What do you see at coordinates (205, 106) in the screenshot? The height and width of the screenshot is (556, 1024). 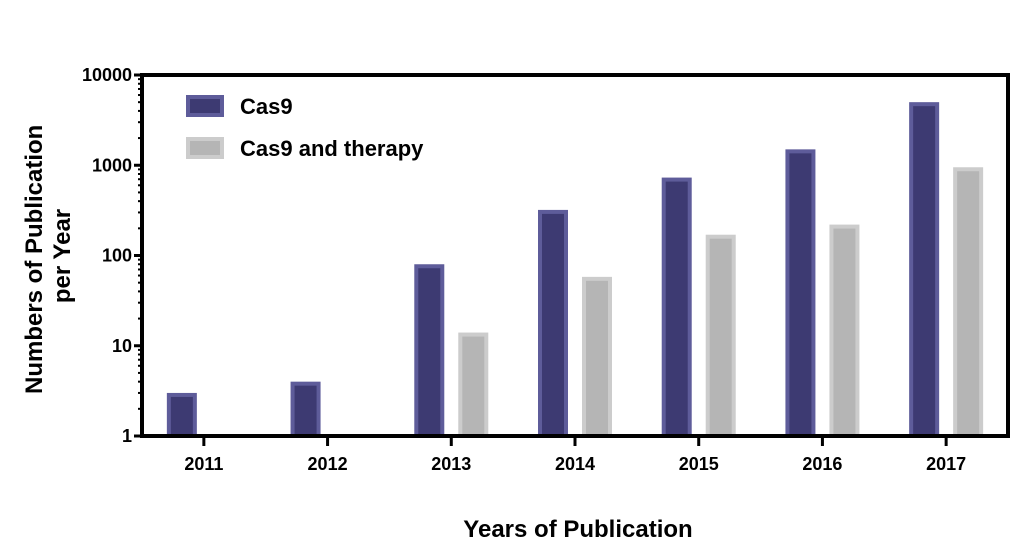 I see `legend-swatch-cas9` at bounding box center [205, 106].